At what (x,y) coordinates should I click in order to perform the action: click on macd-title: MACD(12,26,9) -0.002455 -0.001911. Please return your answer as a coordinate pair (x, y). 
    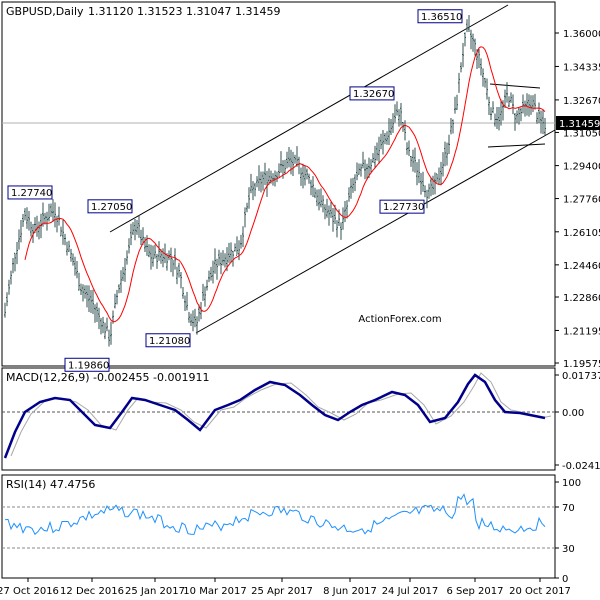
    Looking at the image, I should click on (107, 377).